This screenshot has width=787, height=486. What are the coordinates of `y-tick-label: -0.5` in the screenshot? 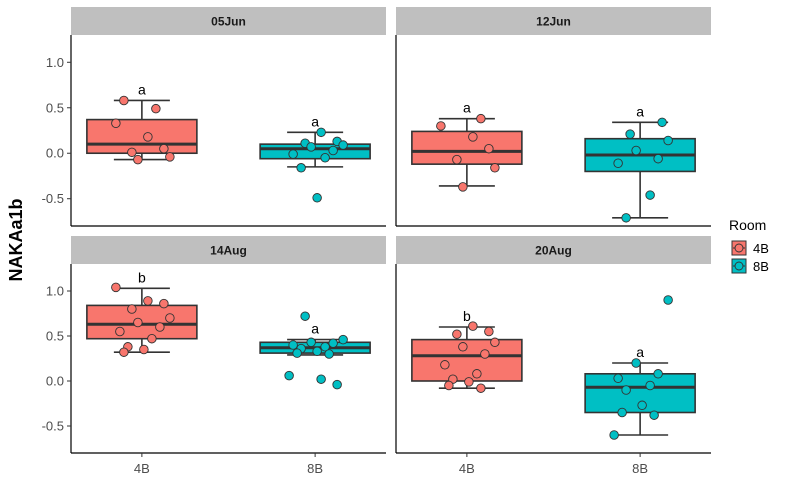 It's located at (53, 426).